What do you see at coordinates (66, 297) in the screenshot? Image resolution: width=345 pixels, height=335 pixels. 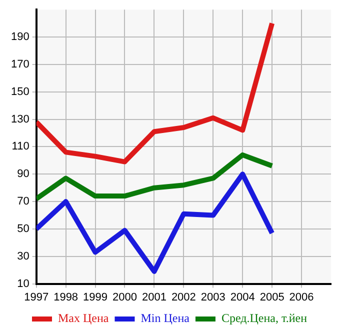 I see `x-tick-label: 1998` at bounding box center [66, 297].